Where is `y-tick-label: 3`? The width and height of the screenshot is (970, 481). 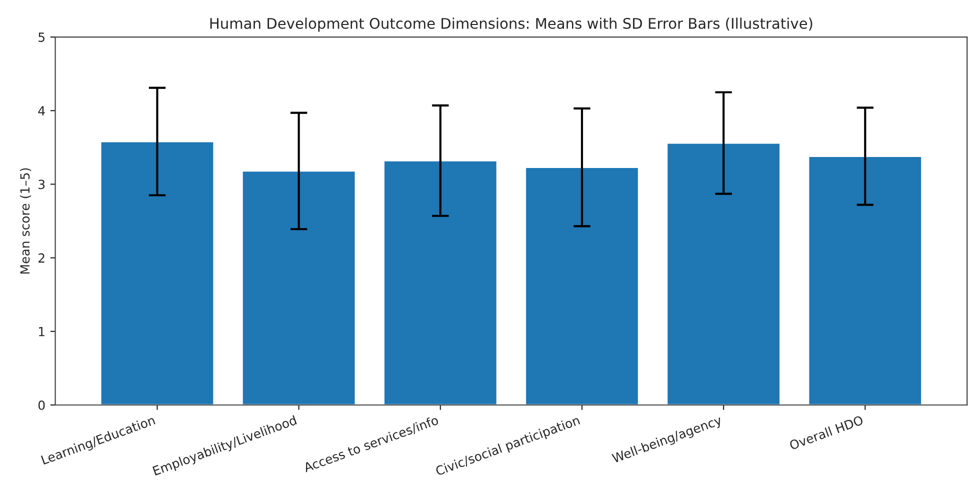 y-tick-label: 3 is located at coordinates (41, 185).